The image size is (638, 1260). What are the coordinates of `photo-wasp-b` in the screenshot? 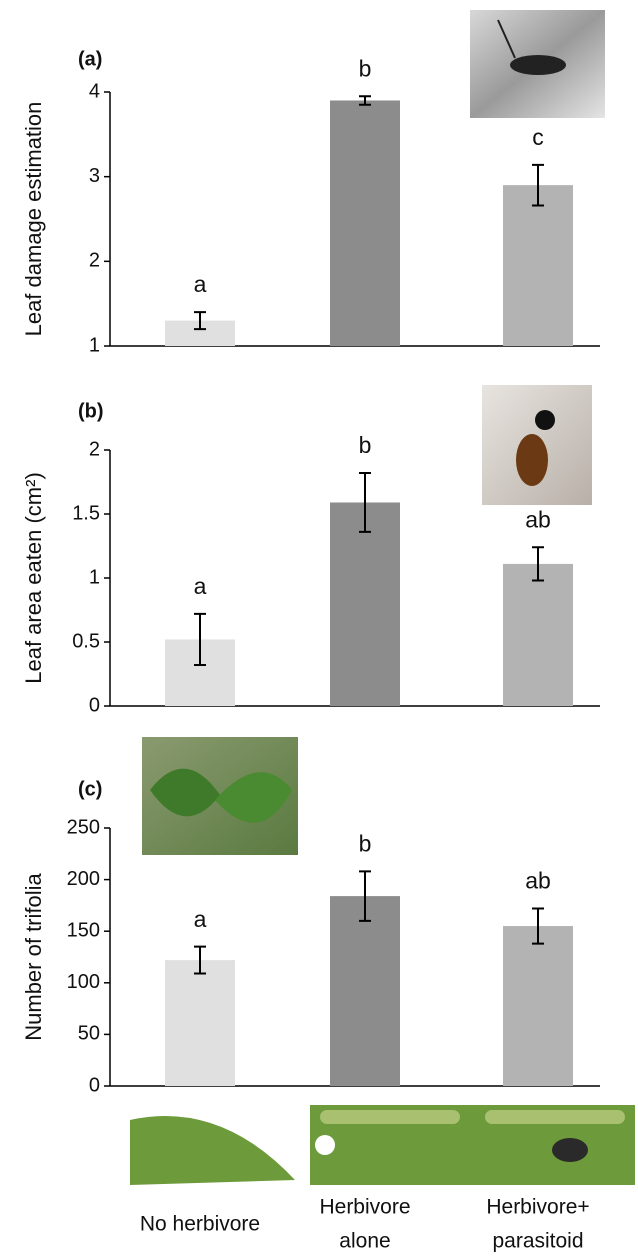 It's located at (537, 445).